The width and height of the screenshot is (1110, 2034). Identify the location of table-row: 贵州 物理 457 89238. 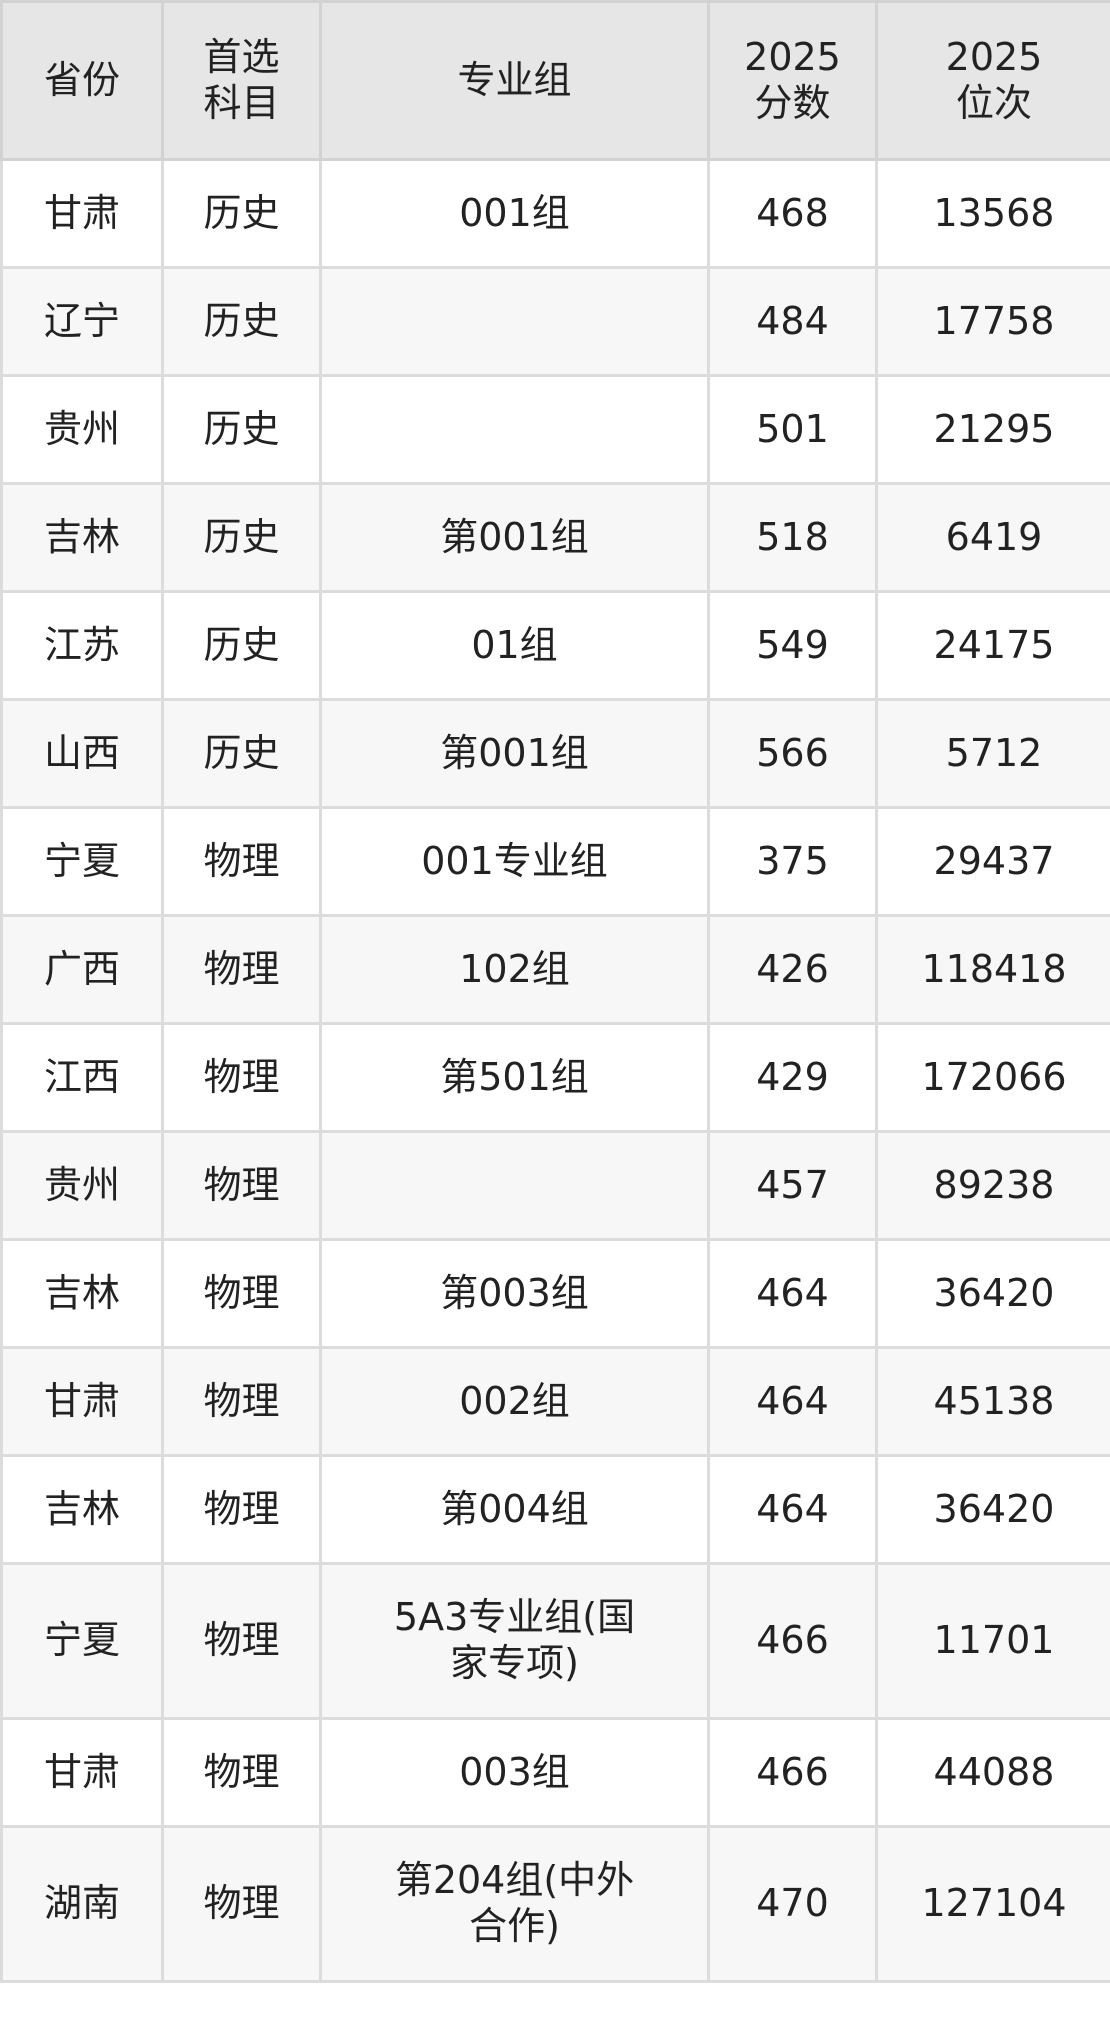
(555, 1185).